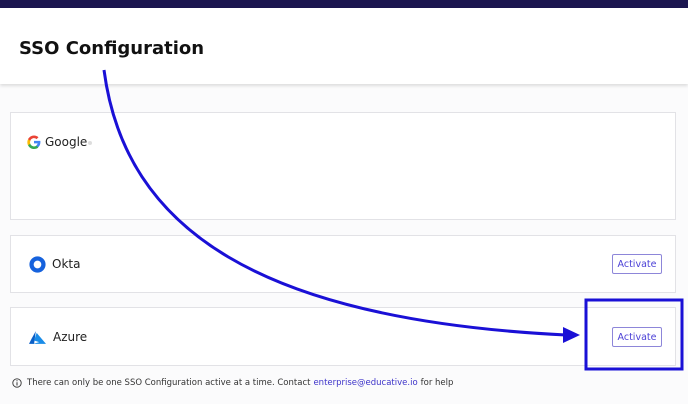  Describe the element at coordinates (37, 264) in the screenshot. I see `okta-icon` at that location.